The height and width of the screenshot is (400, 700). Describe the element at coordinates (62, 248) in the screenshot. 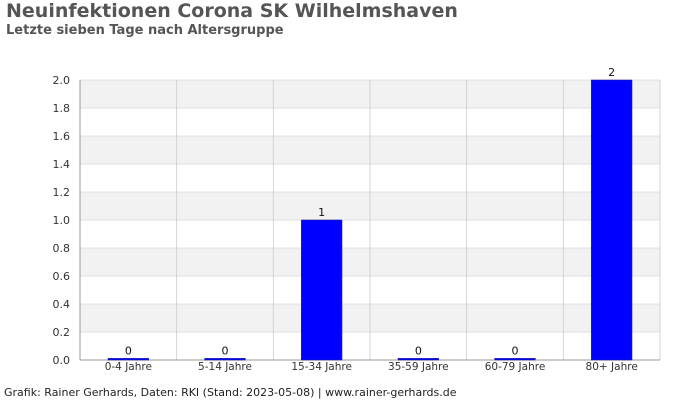

I see `y-tick-label: 0.8` at that location.